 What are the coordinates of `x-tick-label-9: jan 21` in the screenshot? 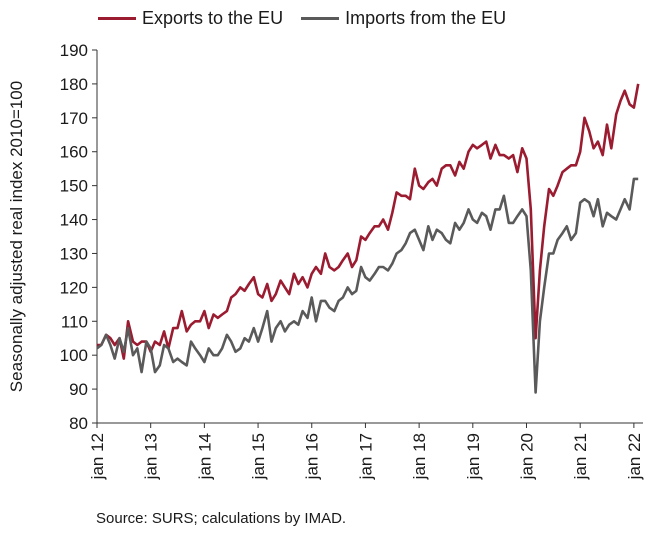 It's located at (580, 456).